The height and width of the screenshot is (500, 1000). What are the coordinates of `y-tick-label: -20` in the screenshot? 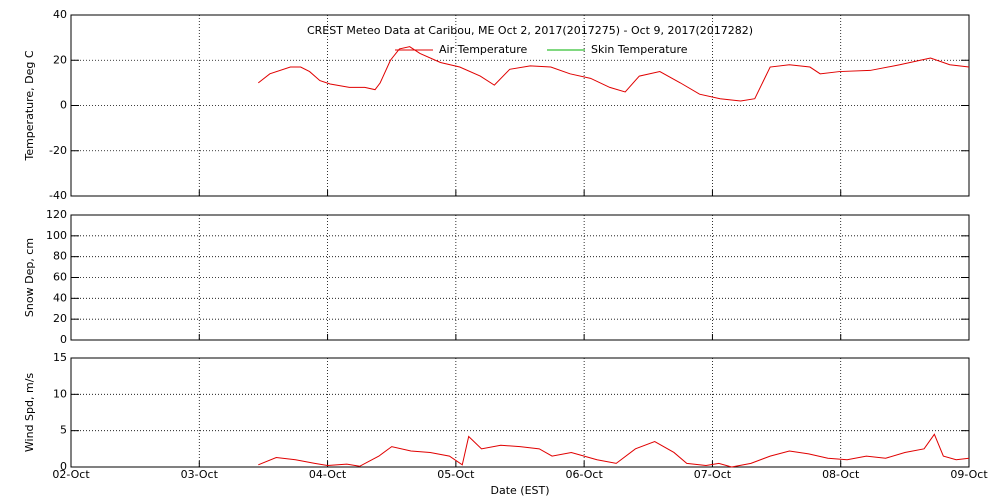 It's located at (58, 150).